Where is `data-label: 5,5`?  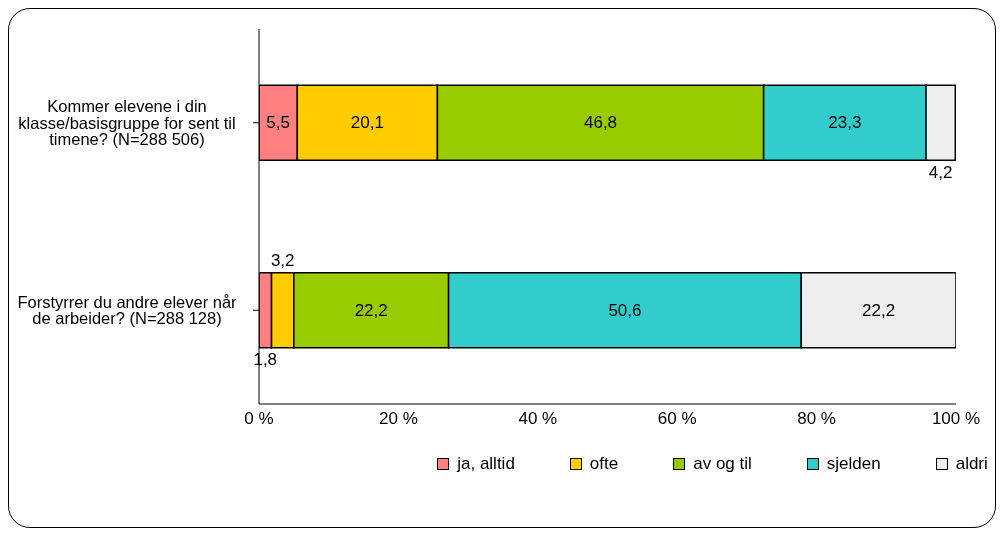
data-label: 5,5 is located at coordinates (278, 123).